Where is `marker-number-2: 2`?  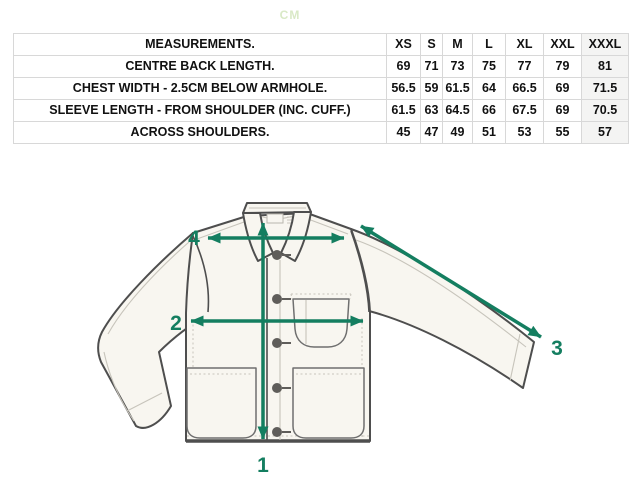
marker-number-2: 2 is located at coordinates (176, 323).